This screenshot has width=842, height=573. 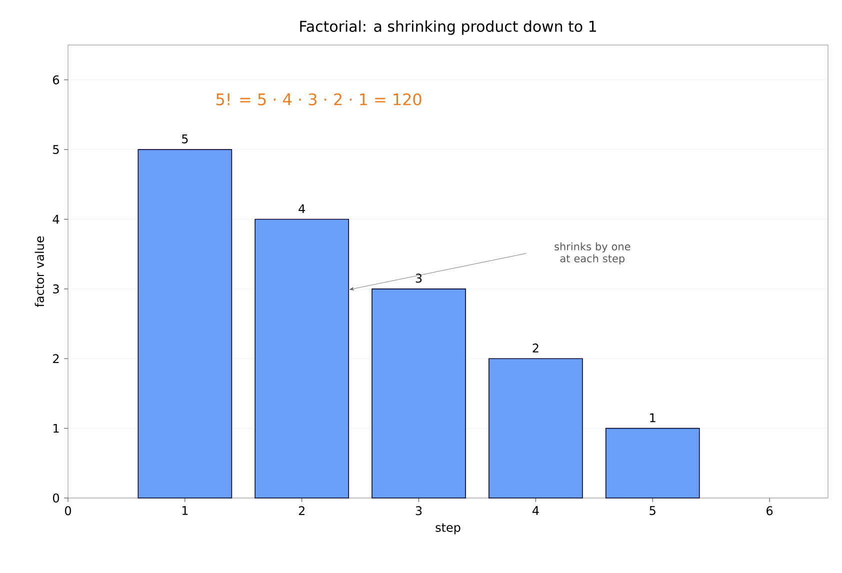 I want to click on y-axis-title: factor value, so click(x=39, y=271).